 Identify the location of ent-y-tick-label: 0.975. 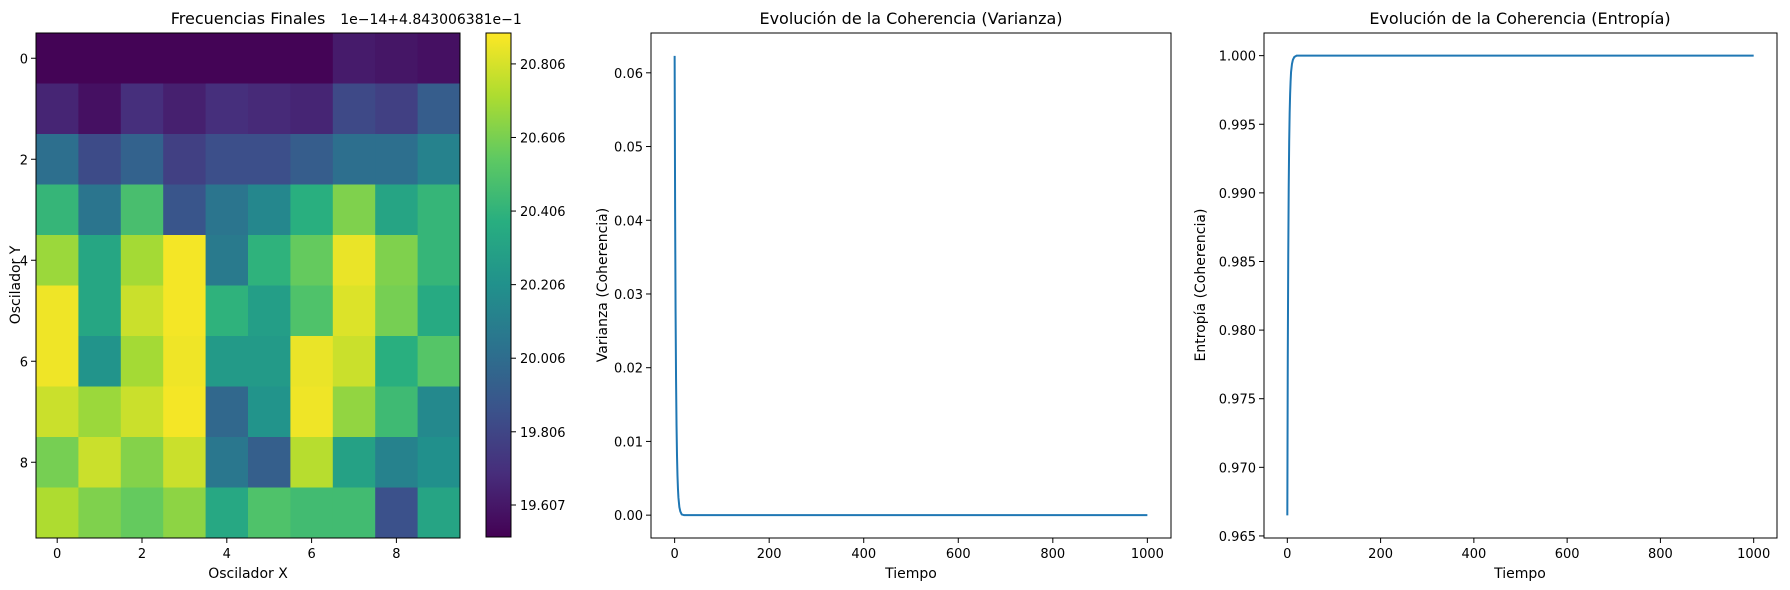
(1237, 400).